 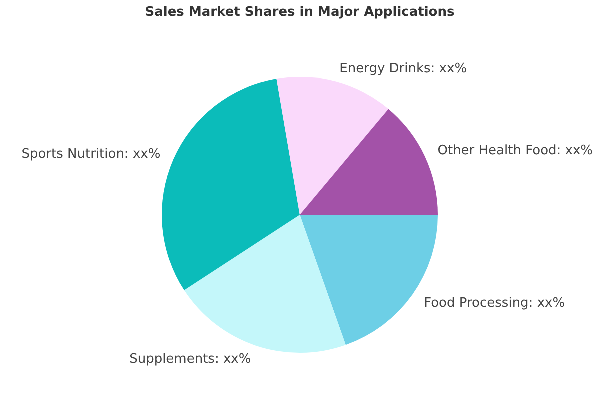 I want to click on slice-label: Energy Drinks: xx%, so click(x=404, y=68).